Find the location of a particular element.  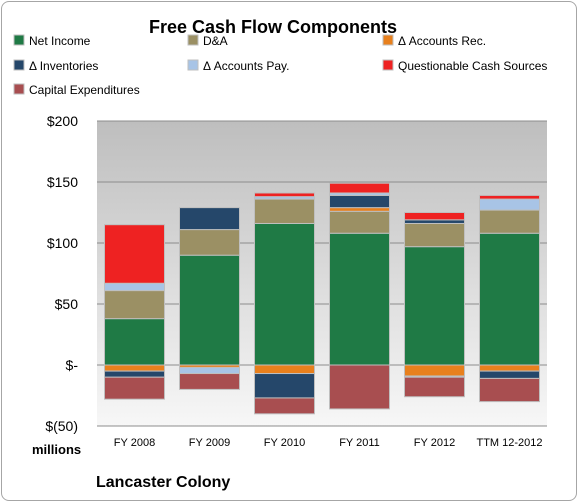

legend-label: Capital Expenditures is located at coordinates (84, 90).